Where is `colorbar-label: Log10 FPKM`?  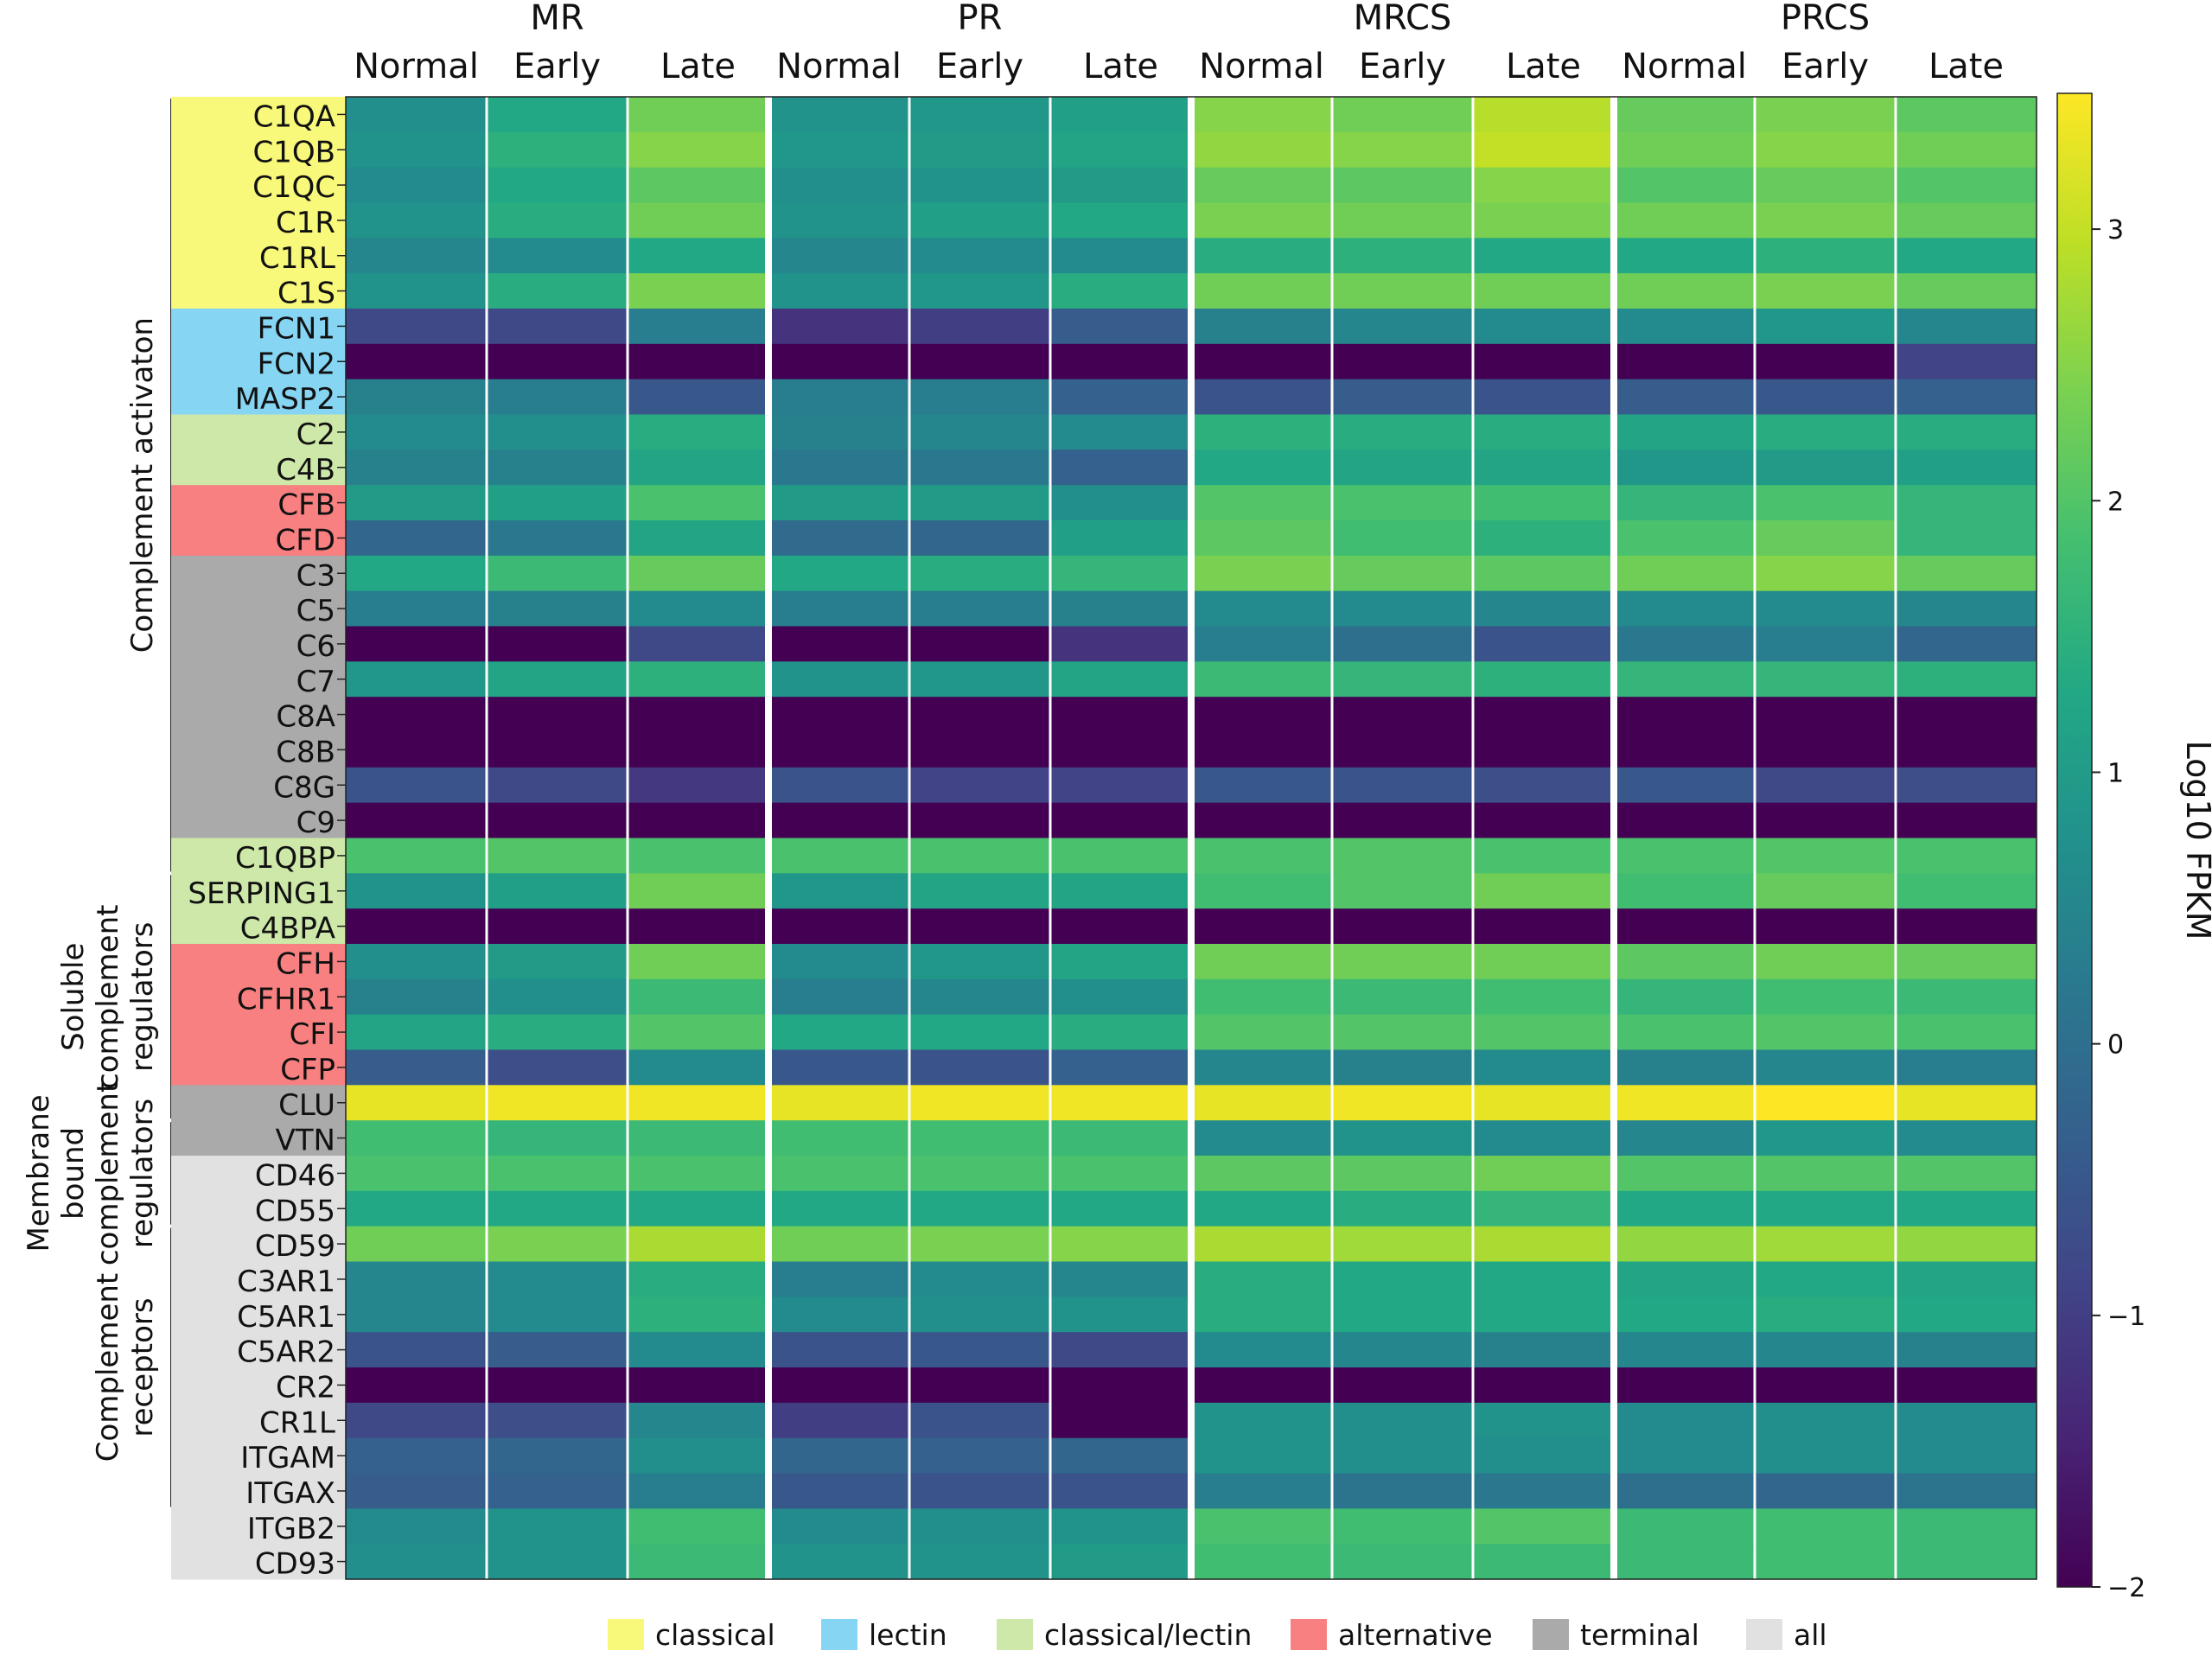 colorbar-label: Log10 FPKM is located at coordinates (2195, 841).